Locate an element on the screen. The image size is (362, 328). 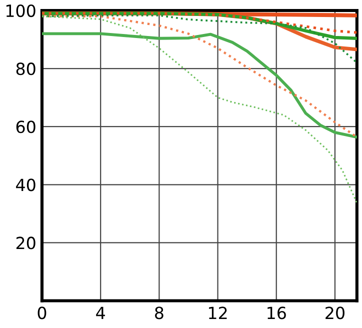
y-tick-label: 100 is located at coordinates (21, 11).